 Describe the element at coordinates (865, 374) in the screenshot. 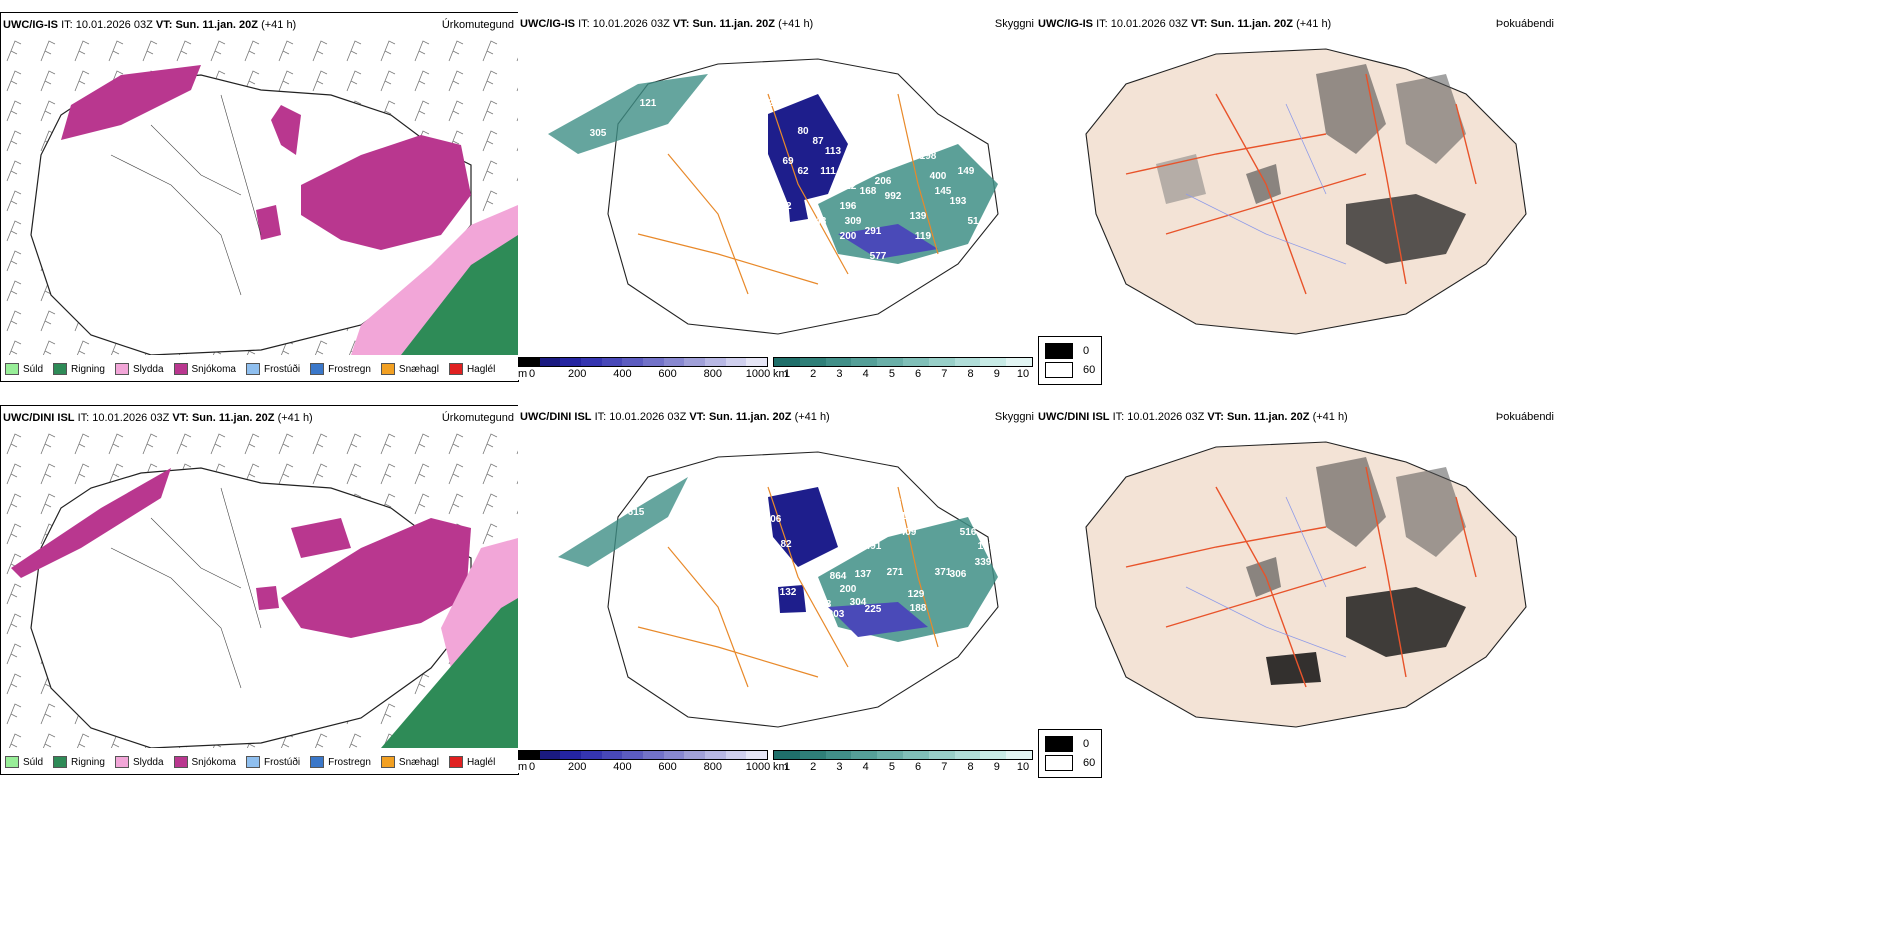

I see `colorbar-tick: 4` at that location.